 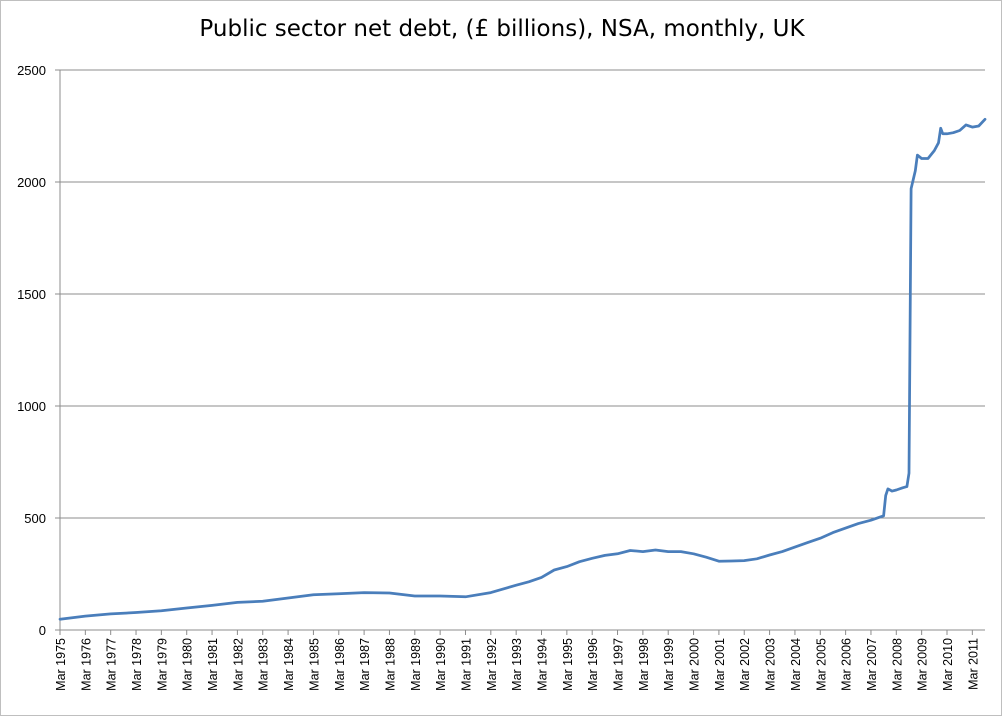 I want to click on x-tick-label: Mar 1990, so click(x=441, y=664).